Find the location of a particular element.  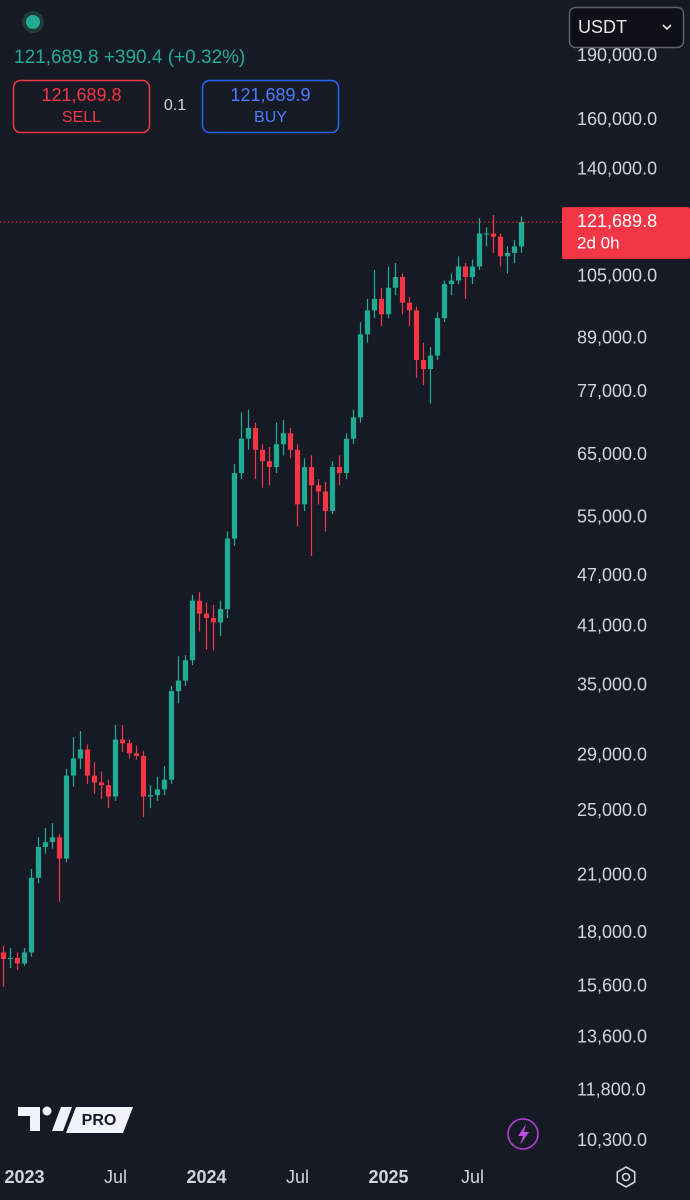

settings-button is located at coordinates (626, 1177).